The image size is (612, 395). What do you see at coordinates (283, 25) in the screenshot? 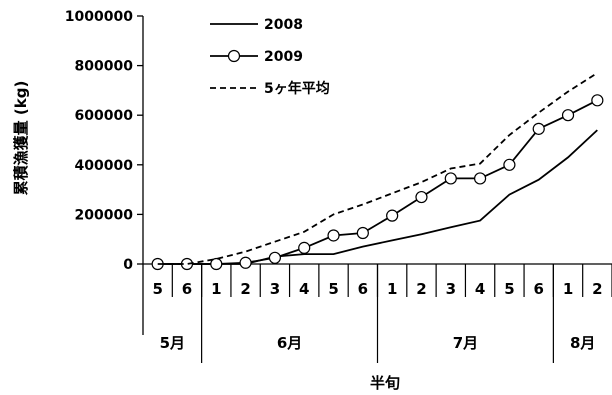
I see `legend-label-0: 2008` at bounding box center [283, 25].